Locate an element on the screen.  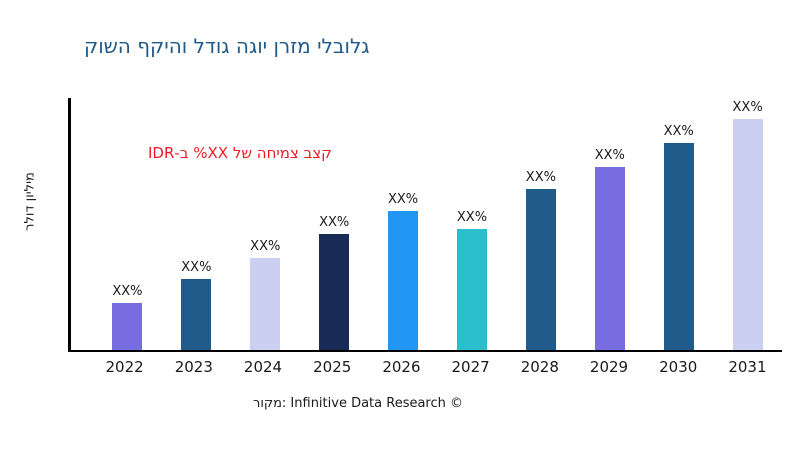
x-tick-label: 2025 is located at coordinates (332, 367).